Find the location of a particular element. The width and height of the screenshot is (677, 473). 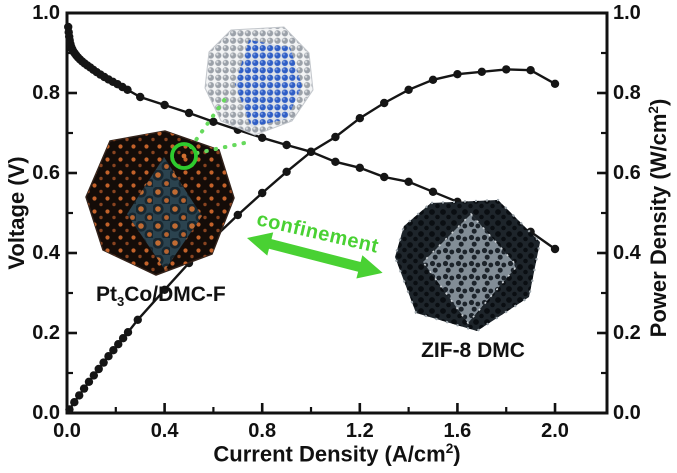

x-tick-label: 1.2 is located at coordinates (359, 431).